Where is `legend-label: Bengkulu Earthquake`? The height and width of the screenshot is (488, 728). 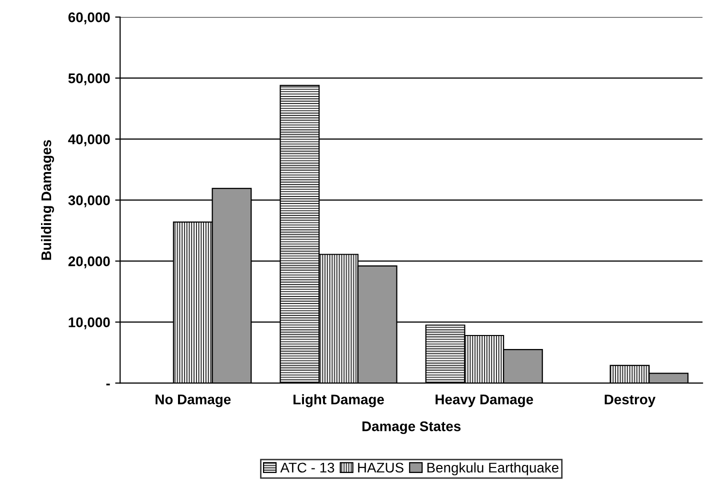
legend-label: Bengkulu Earthquake is located at coordinates (492, 469).